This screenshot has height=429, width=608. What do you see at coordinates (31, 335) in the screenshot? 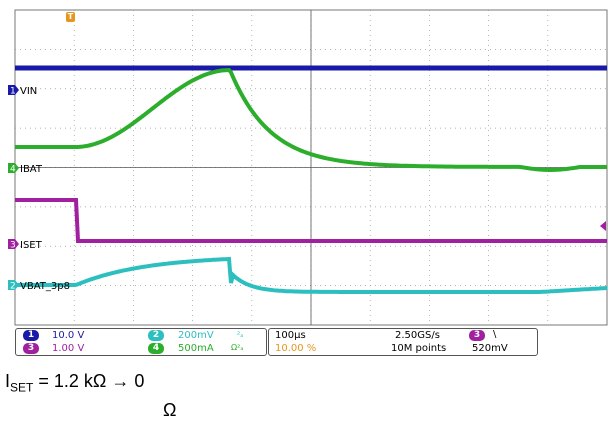
I see `ch1-badge: 1` at bounding box center [31, 335].